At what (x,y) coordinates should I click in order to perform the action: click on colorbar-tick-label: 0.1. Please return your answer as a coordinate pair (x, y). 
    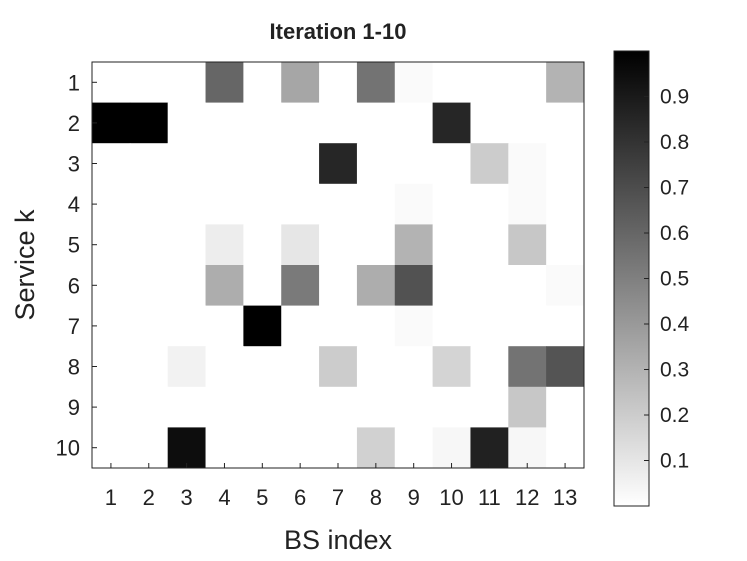
    Looking at the image, I should click on (674, 461).